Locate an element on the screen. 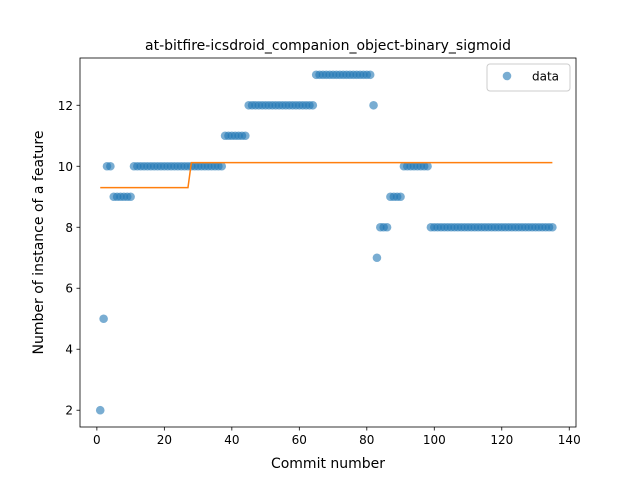 The height and width of the screenshot is (480, 640). y-tick-label: 6 is located at coordinates (69, 289).